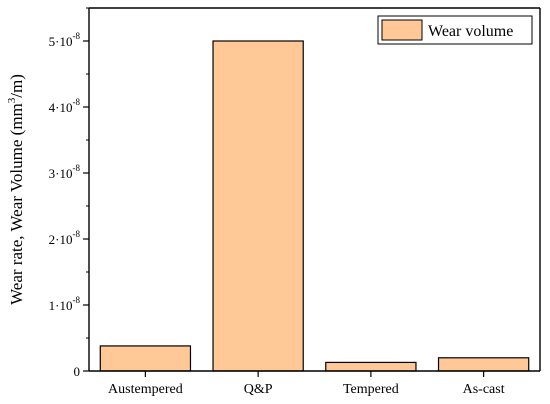 Image resolution: width=550 pixels, height=404 pixels. What do you see at coordinates (484, 389) in the screenshot?
I see `x-tick-label: As-cast` at bounding box center [484, 389].